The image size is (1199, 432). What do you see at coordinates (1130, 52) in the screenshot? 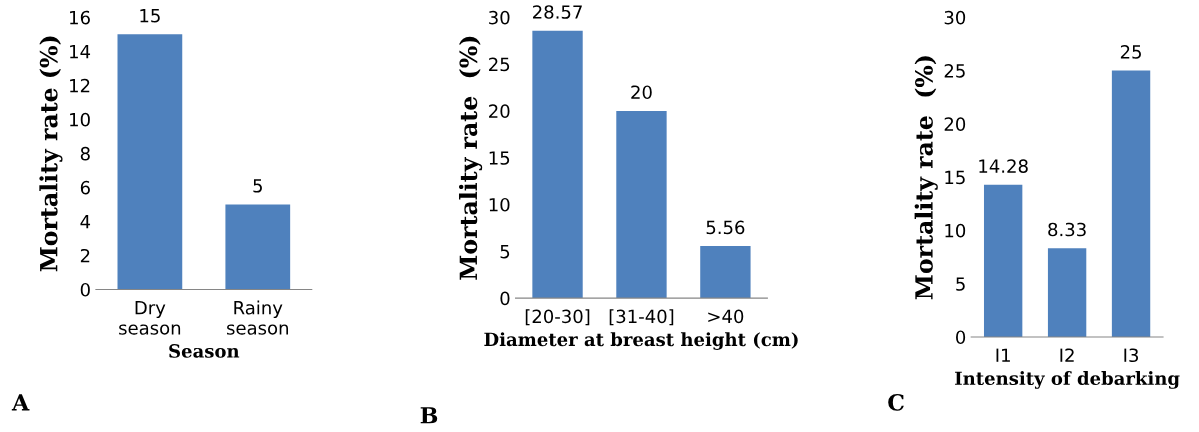
I see `data-label: 25` at bounding box center [1130, 52].